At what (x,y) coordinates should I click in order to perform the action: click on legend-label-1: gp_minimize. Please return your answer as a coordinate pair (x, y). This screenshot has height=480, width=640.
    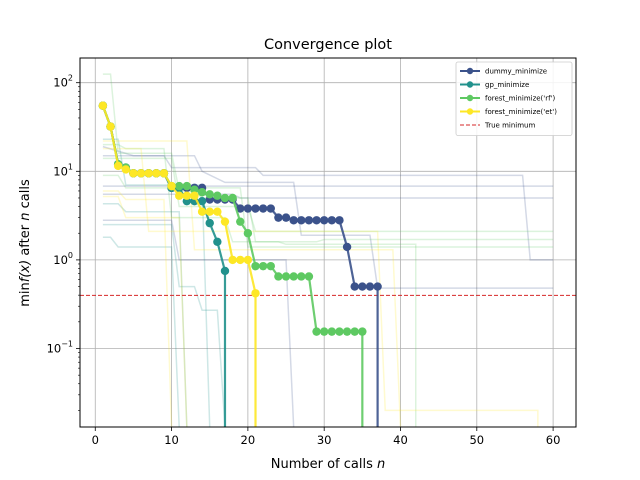
    Looking at the image, I should click on (507, 85).